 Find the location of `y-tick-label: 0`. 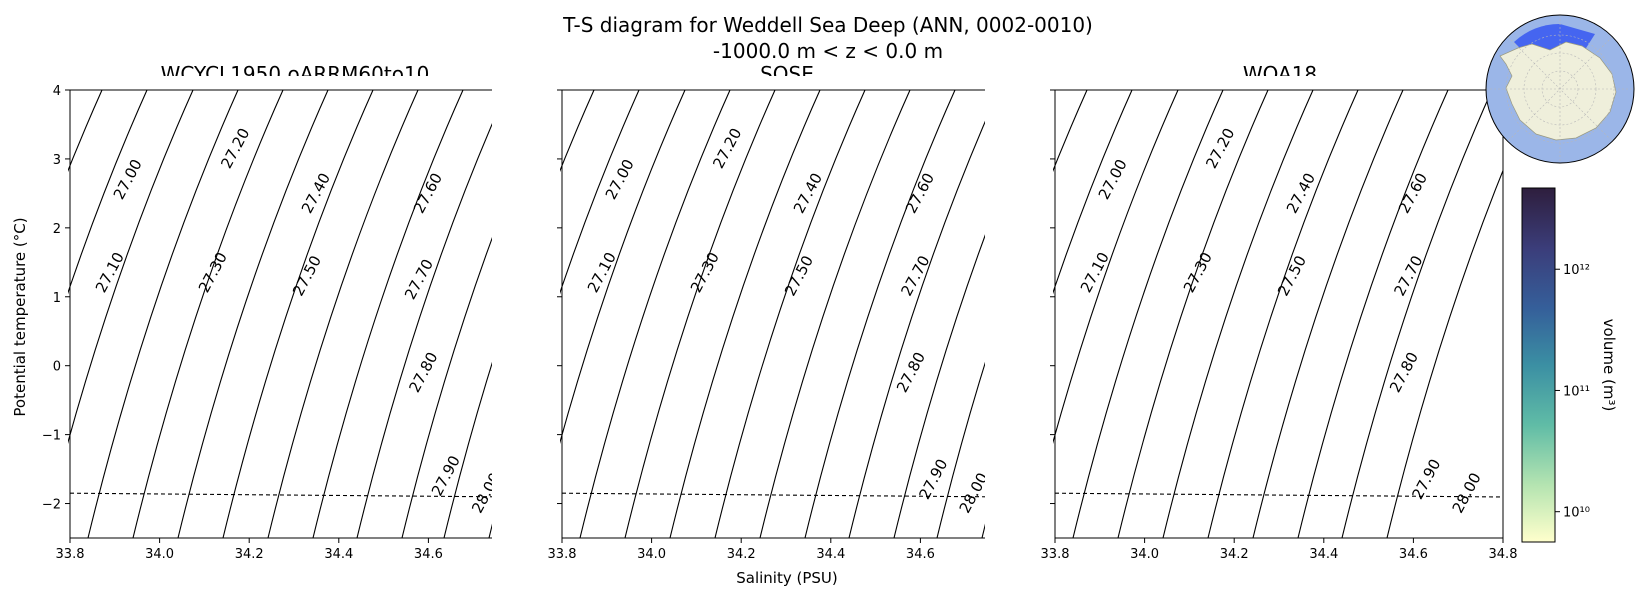

y-tick-label: 0 is located at coordinates (57, 367).